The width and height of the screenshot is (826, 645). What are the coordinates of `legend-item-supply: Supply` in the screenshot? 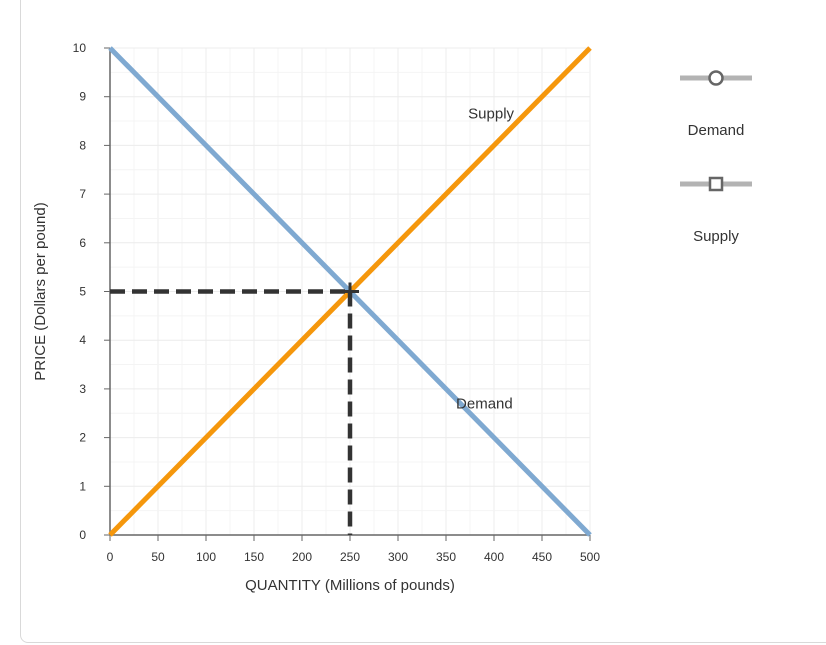 It's located at (720, 219).